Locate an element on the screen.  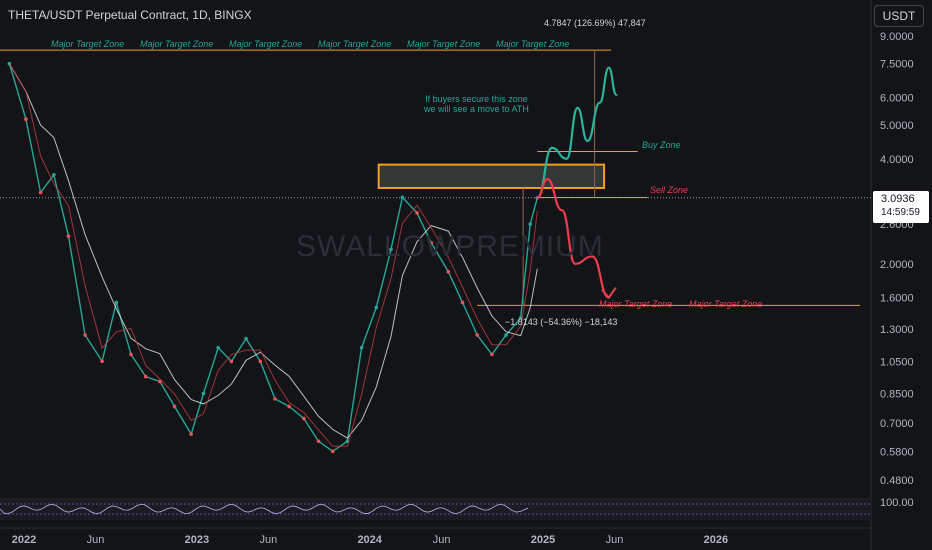
bearish-arrowhead is located at coordinates (609, 293).